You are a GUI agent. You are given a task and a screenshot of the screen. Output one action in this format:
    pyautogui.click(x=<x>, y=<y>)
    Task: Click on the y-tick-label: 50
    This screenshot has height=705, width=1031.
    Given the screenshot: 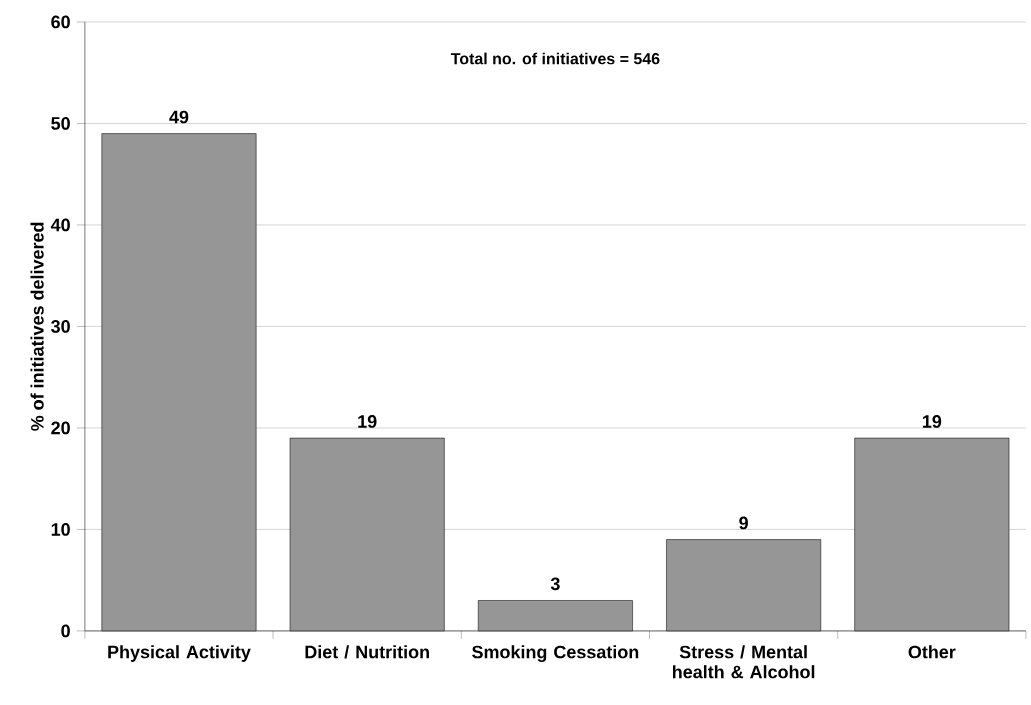 What is the action you would take?
    pyautogui.click(x=60, y=123)
    